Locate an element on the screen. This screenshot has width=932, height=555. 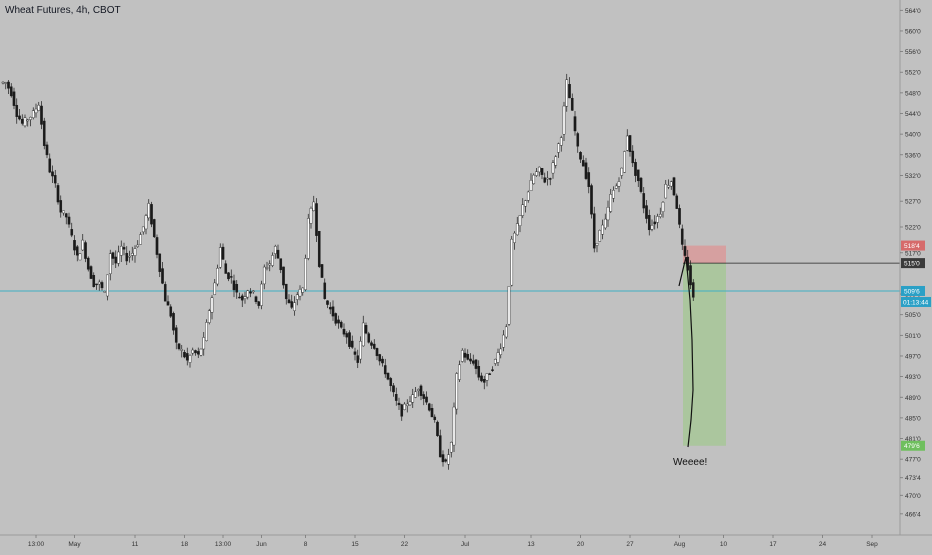
countdown-label: 01:13:44 is located at coordinates (916, 302).